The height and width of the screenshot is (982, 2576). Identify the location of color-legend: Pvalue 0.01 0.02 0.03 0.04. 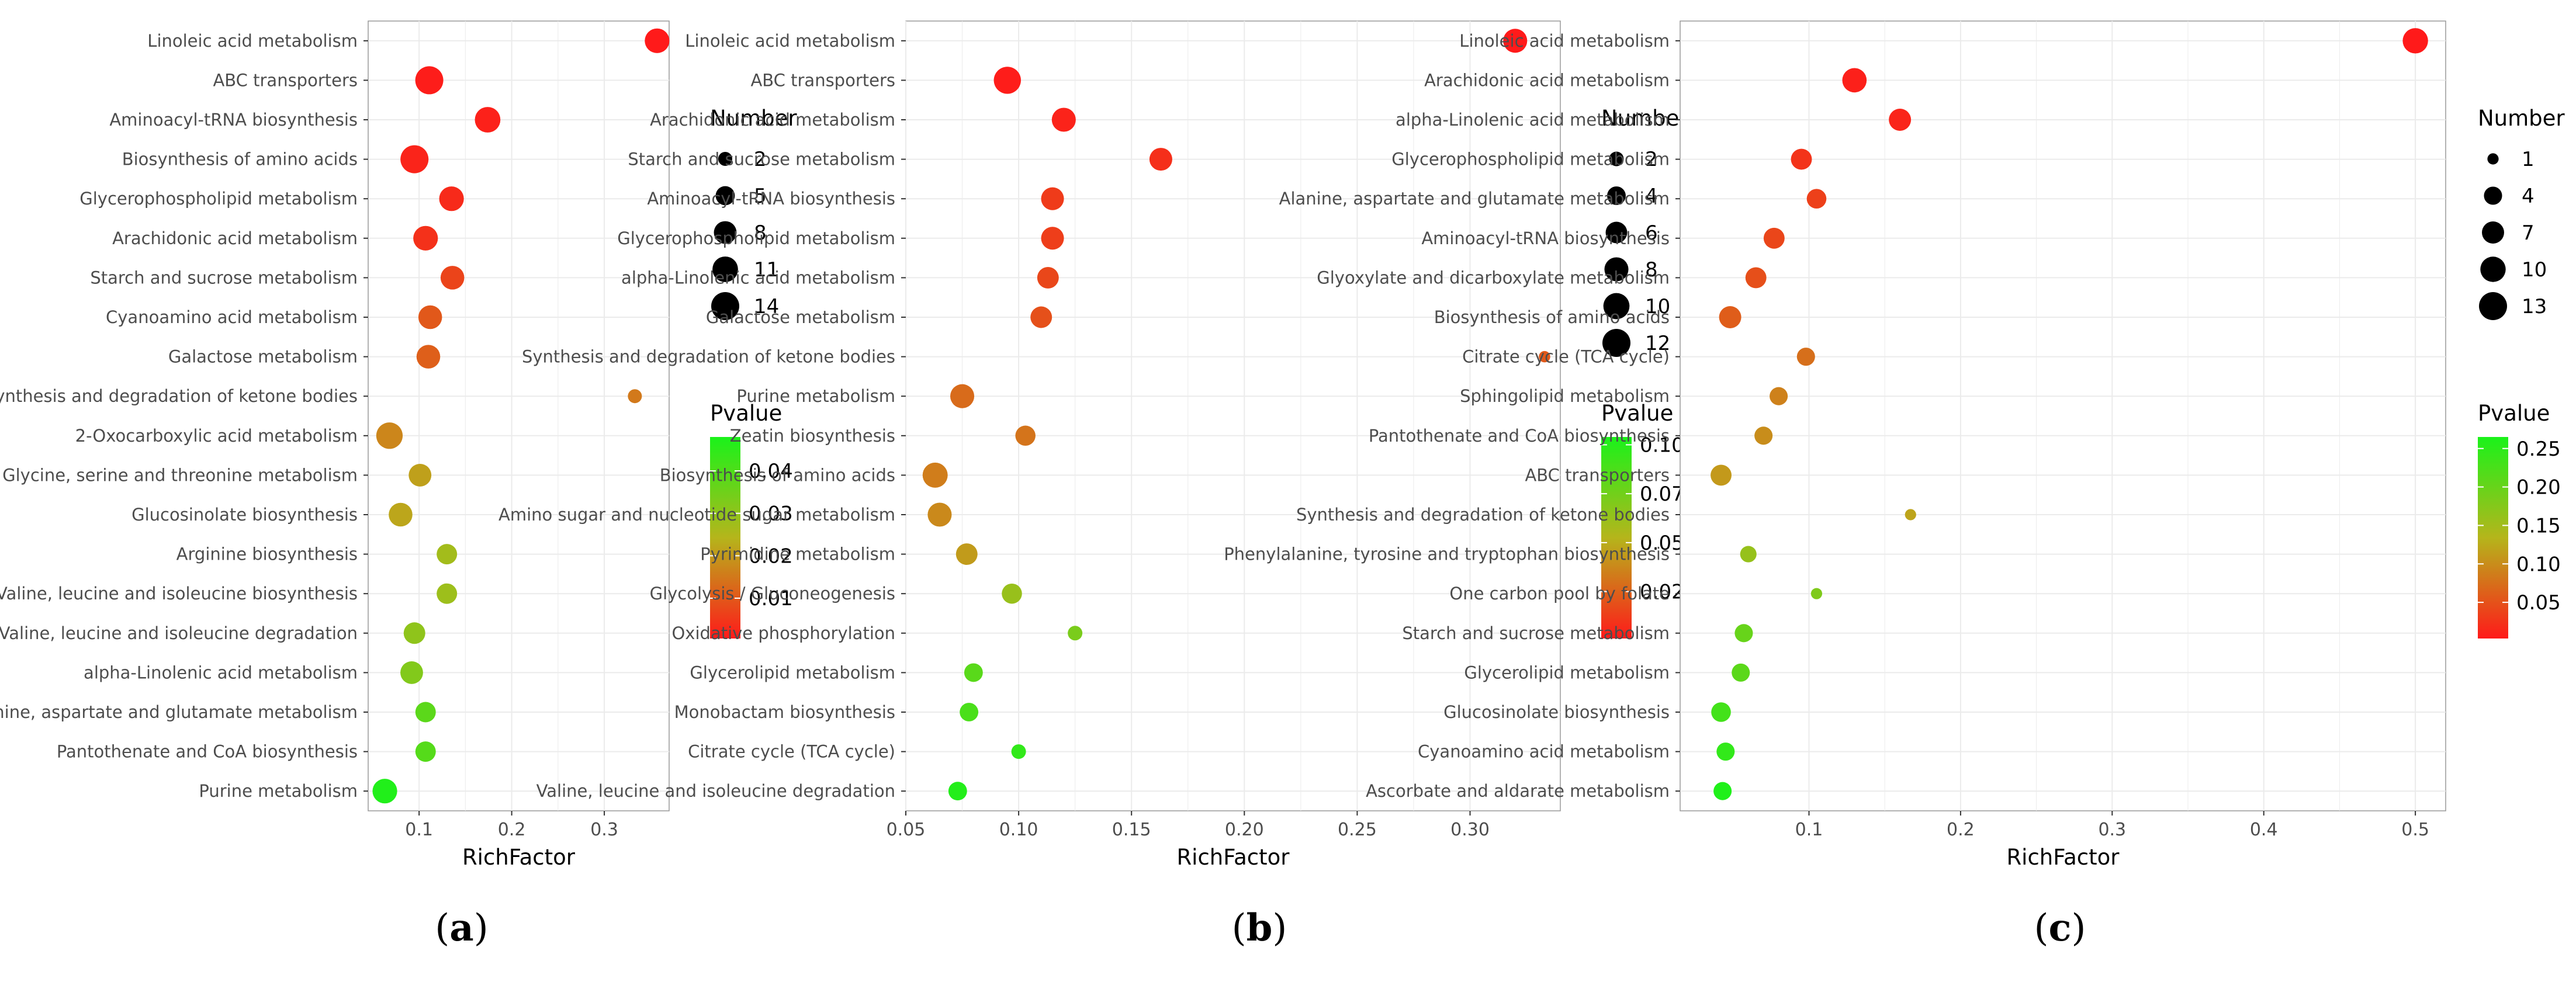
(751, 520).